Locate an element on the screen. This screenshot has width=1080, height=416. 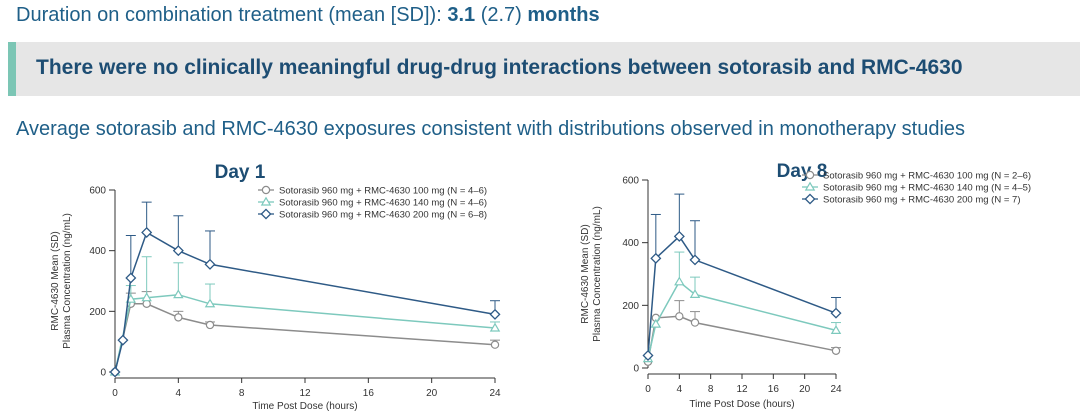
duration-sd: (2.7) is located at coordinates (501, 15).